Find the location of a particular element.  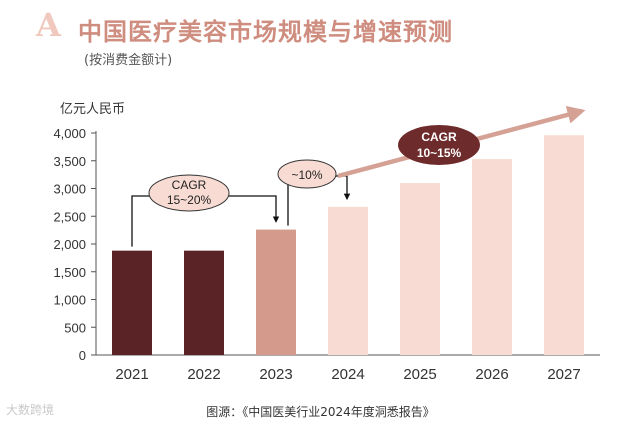

x-tick-label: 2022 is located at coordinates (203, 374).